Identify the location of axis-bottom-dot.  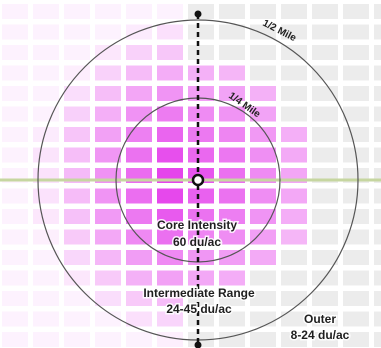
(198, 344).